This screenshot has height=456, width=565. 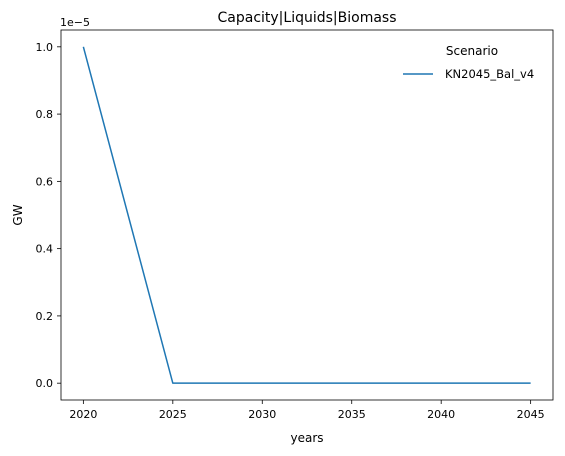 I want to click on legend-items: KN2045_Bal_v4, so click(x=468, y=74).